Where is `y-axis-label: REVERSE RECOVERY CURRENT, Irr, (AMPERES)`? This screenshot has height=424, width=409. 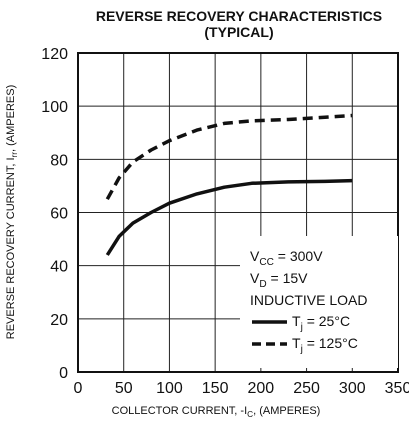
y-axis-label: REVERSE RECOVERY CURRENT, Irr, (AMPERES) is located at coordinates (12, 212).